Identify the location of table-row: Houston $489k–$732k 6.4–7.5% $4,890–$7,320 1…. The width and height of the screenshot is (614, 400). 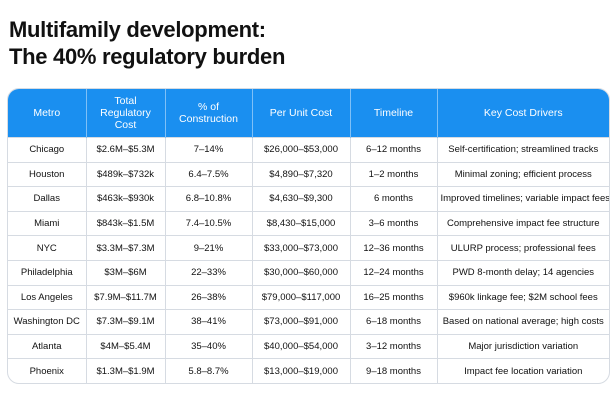
(308, 174).